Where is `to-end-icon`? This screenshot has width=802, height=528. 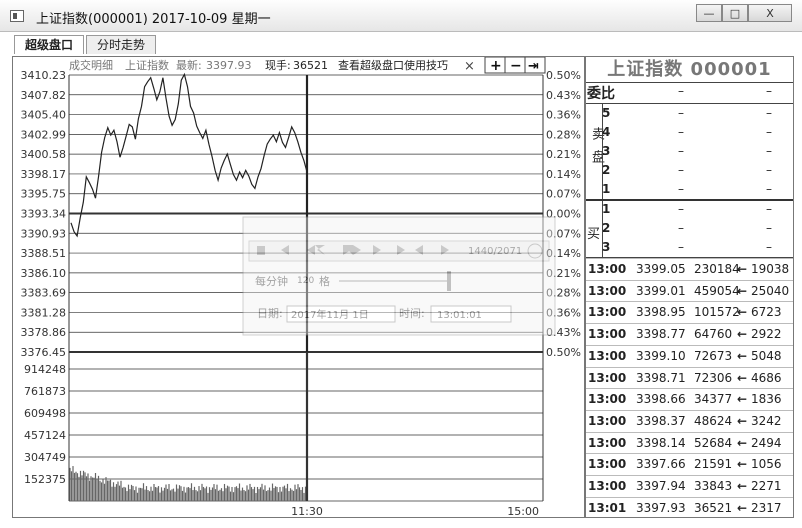
to-end-icon is located at coordinates (445, 250).